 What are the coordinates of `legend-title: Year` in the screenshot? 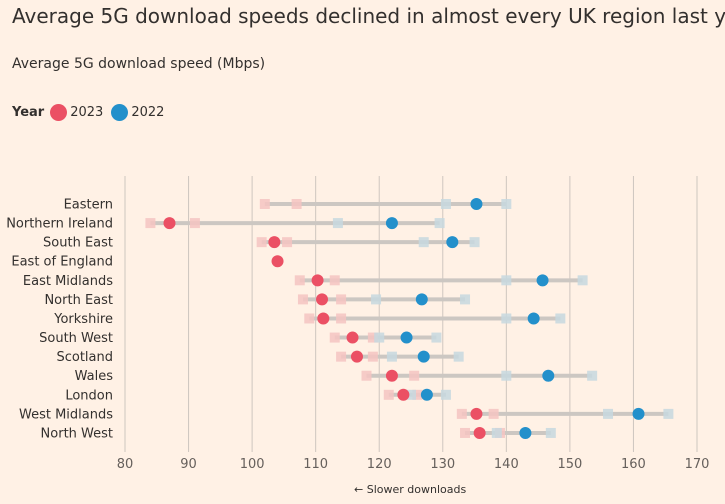 It's located at (28, 112).